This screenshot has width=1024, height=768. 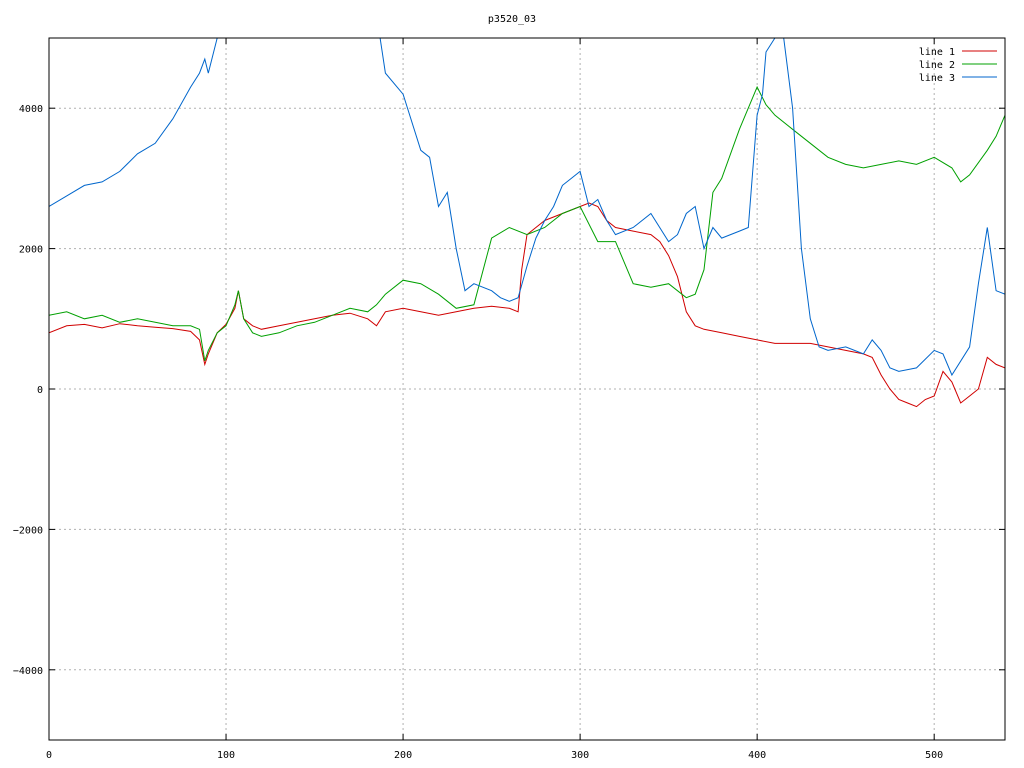 What do you see at coordinates (226, 755) in the screenshot?
I see `x-tick-label: 100` at bounding box center [226, 755].